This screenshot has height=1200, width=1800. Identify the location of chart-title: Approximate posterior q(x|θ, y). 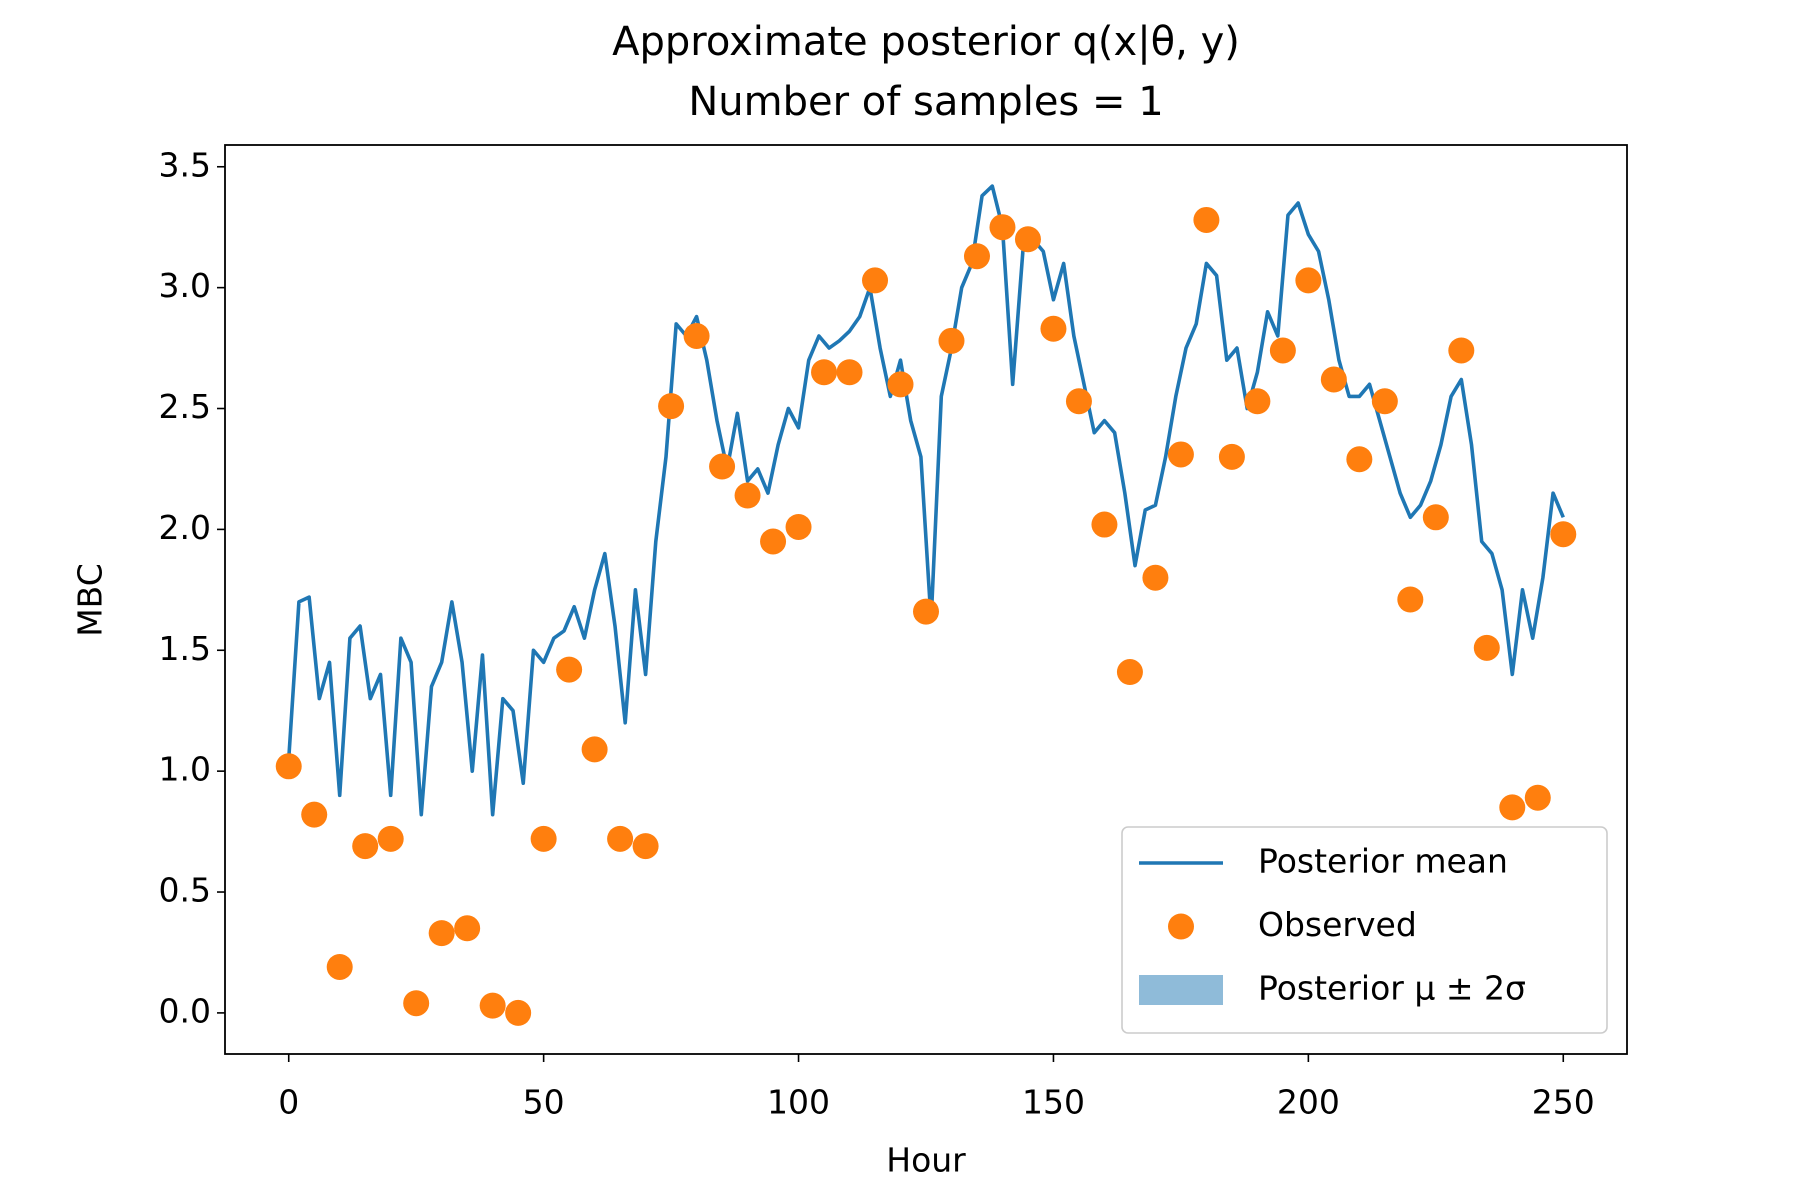
(926, 42).